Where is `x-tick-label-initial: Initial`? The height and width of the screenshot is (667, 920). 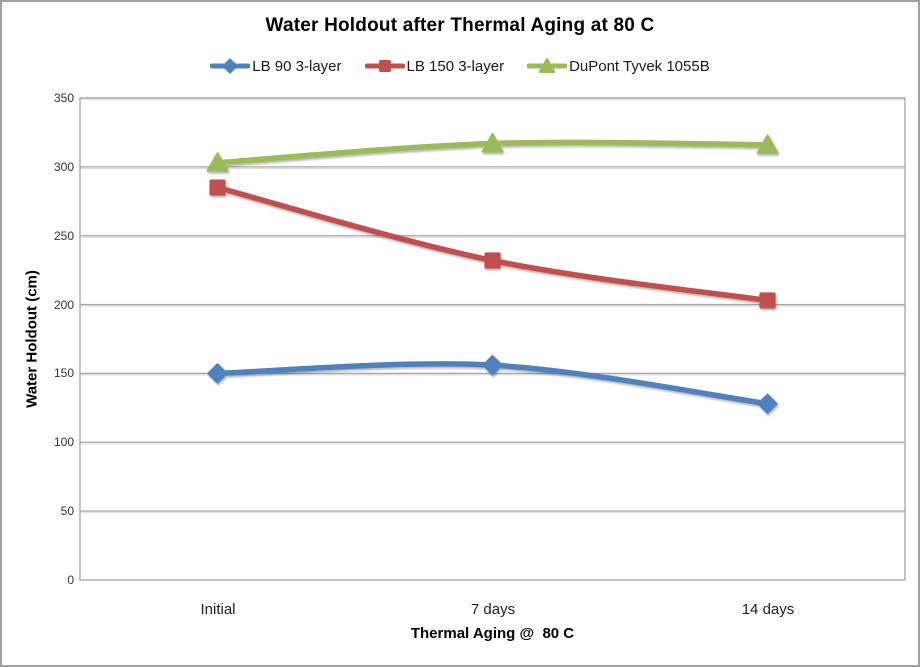
x-tick-label-initial: Initial is located at coordinates (218, 609).